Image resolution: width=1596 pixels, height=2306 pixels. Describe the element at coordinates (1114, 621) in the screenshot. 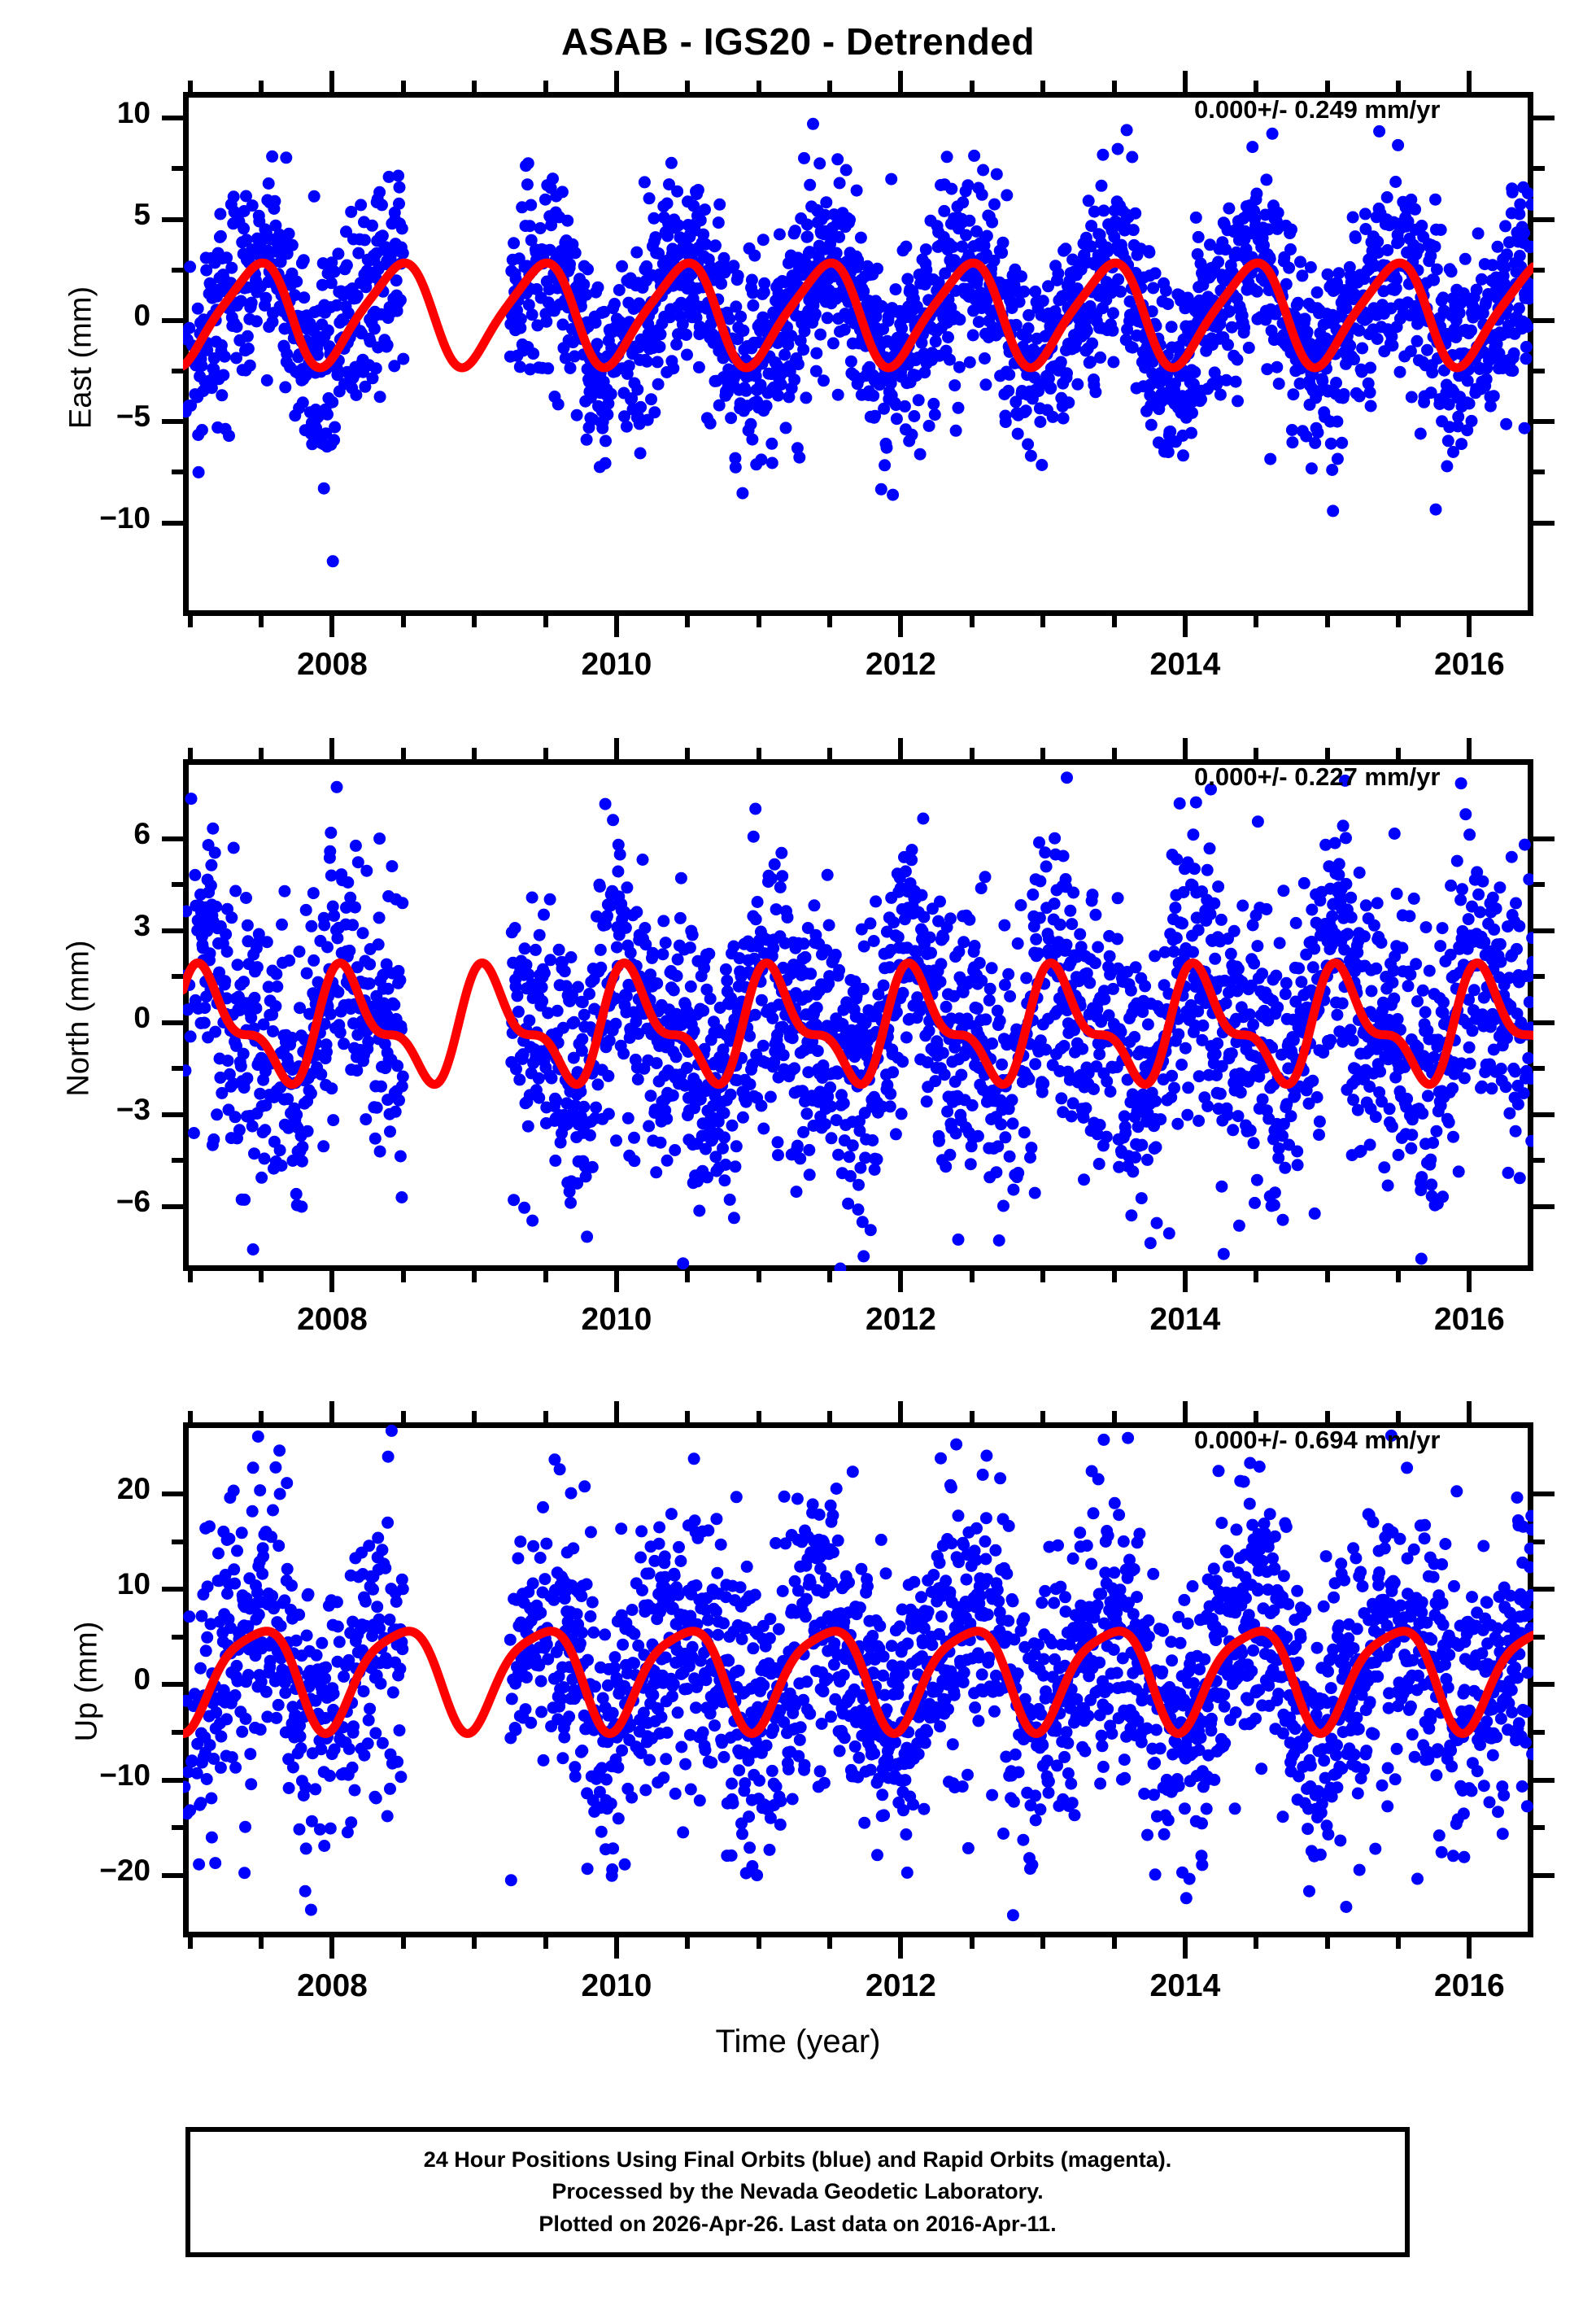

I see `x-tick-minor-east-2013.5` at that location.